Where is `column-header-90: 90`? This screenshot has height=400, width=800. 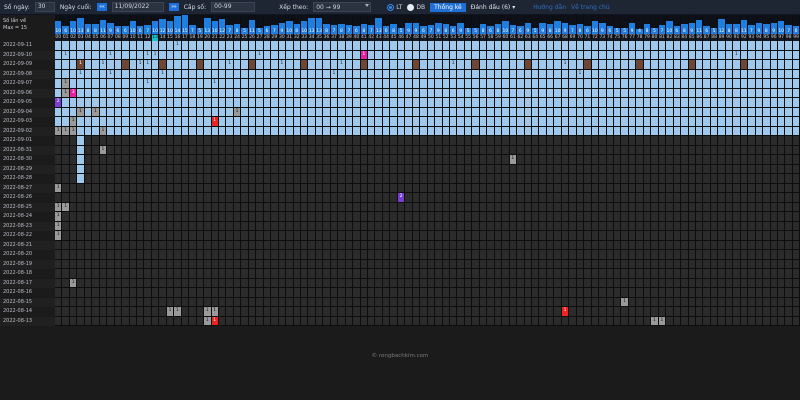
column-header-90: 90 is located at coordinates (729, 37).